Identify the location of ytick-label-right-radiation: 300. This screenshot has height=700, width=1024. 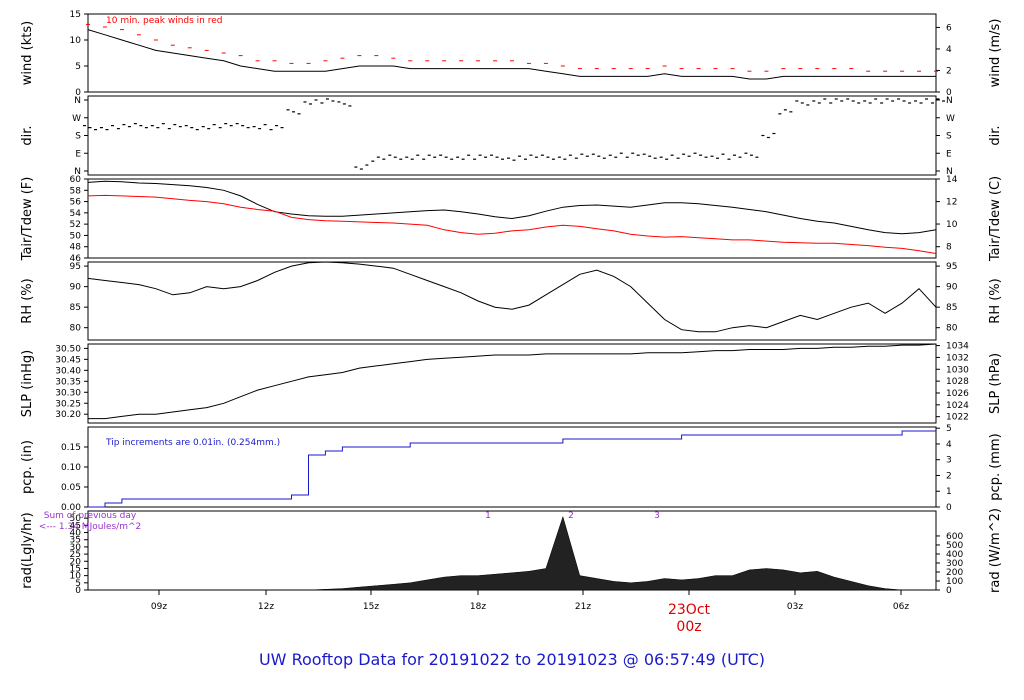
(954, 564).